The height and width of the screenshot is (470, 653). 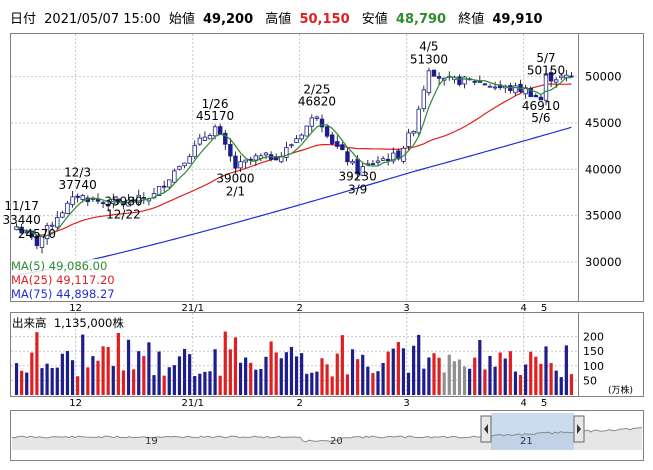 What do you see at coordinates (540, 118) in the screenshot?
I see `annotation-label: 5/6` at bounding box center [540, 118].